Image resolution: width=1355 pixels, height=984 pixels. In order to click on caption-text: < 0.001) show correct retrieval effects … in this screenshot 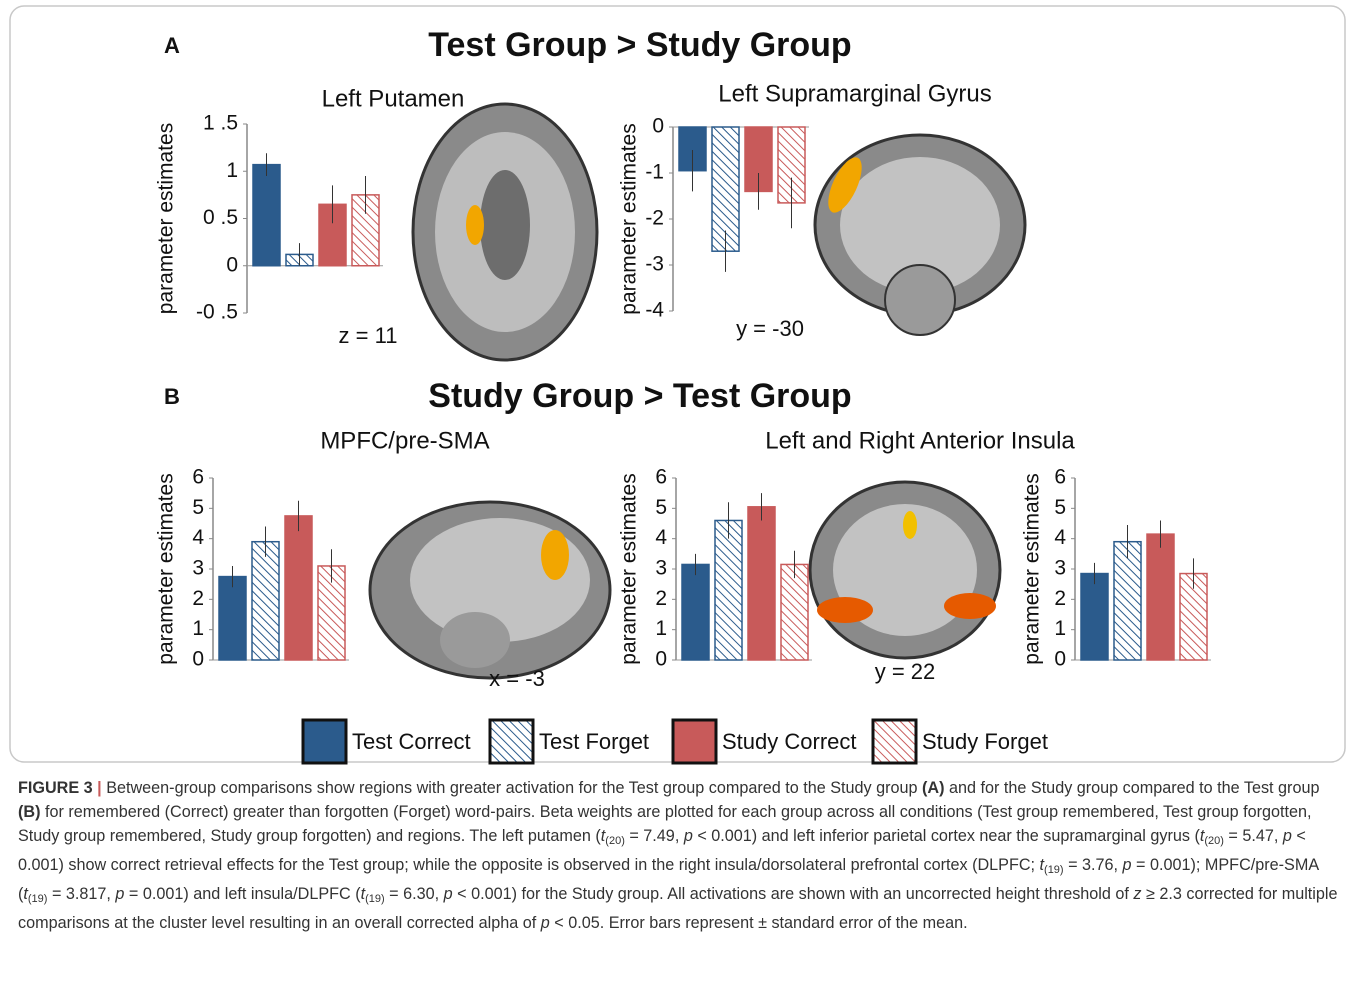, I will do `click(662, 850)`.